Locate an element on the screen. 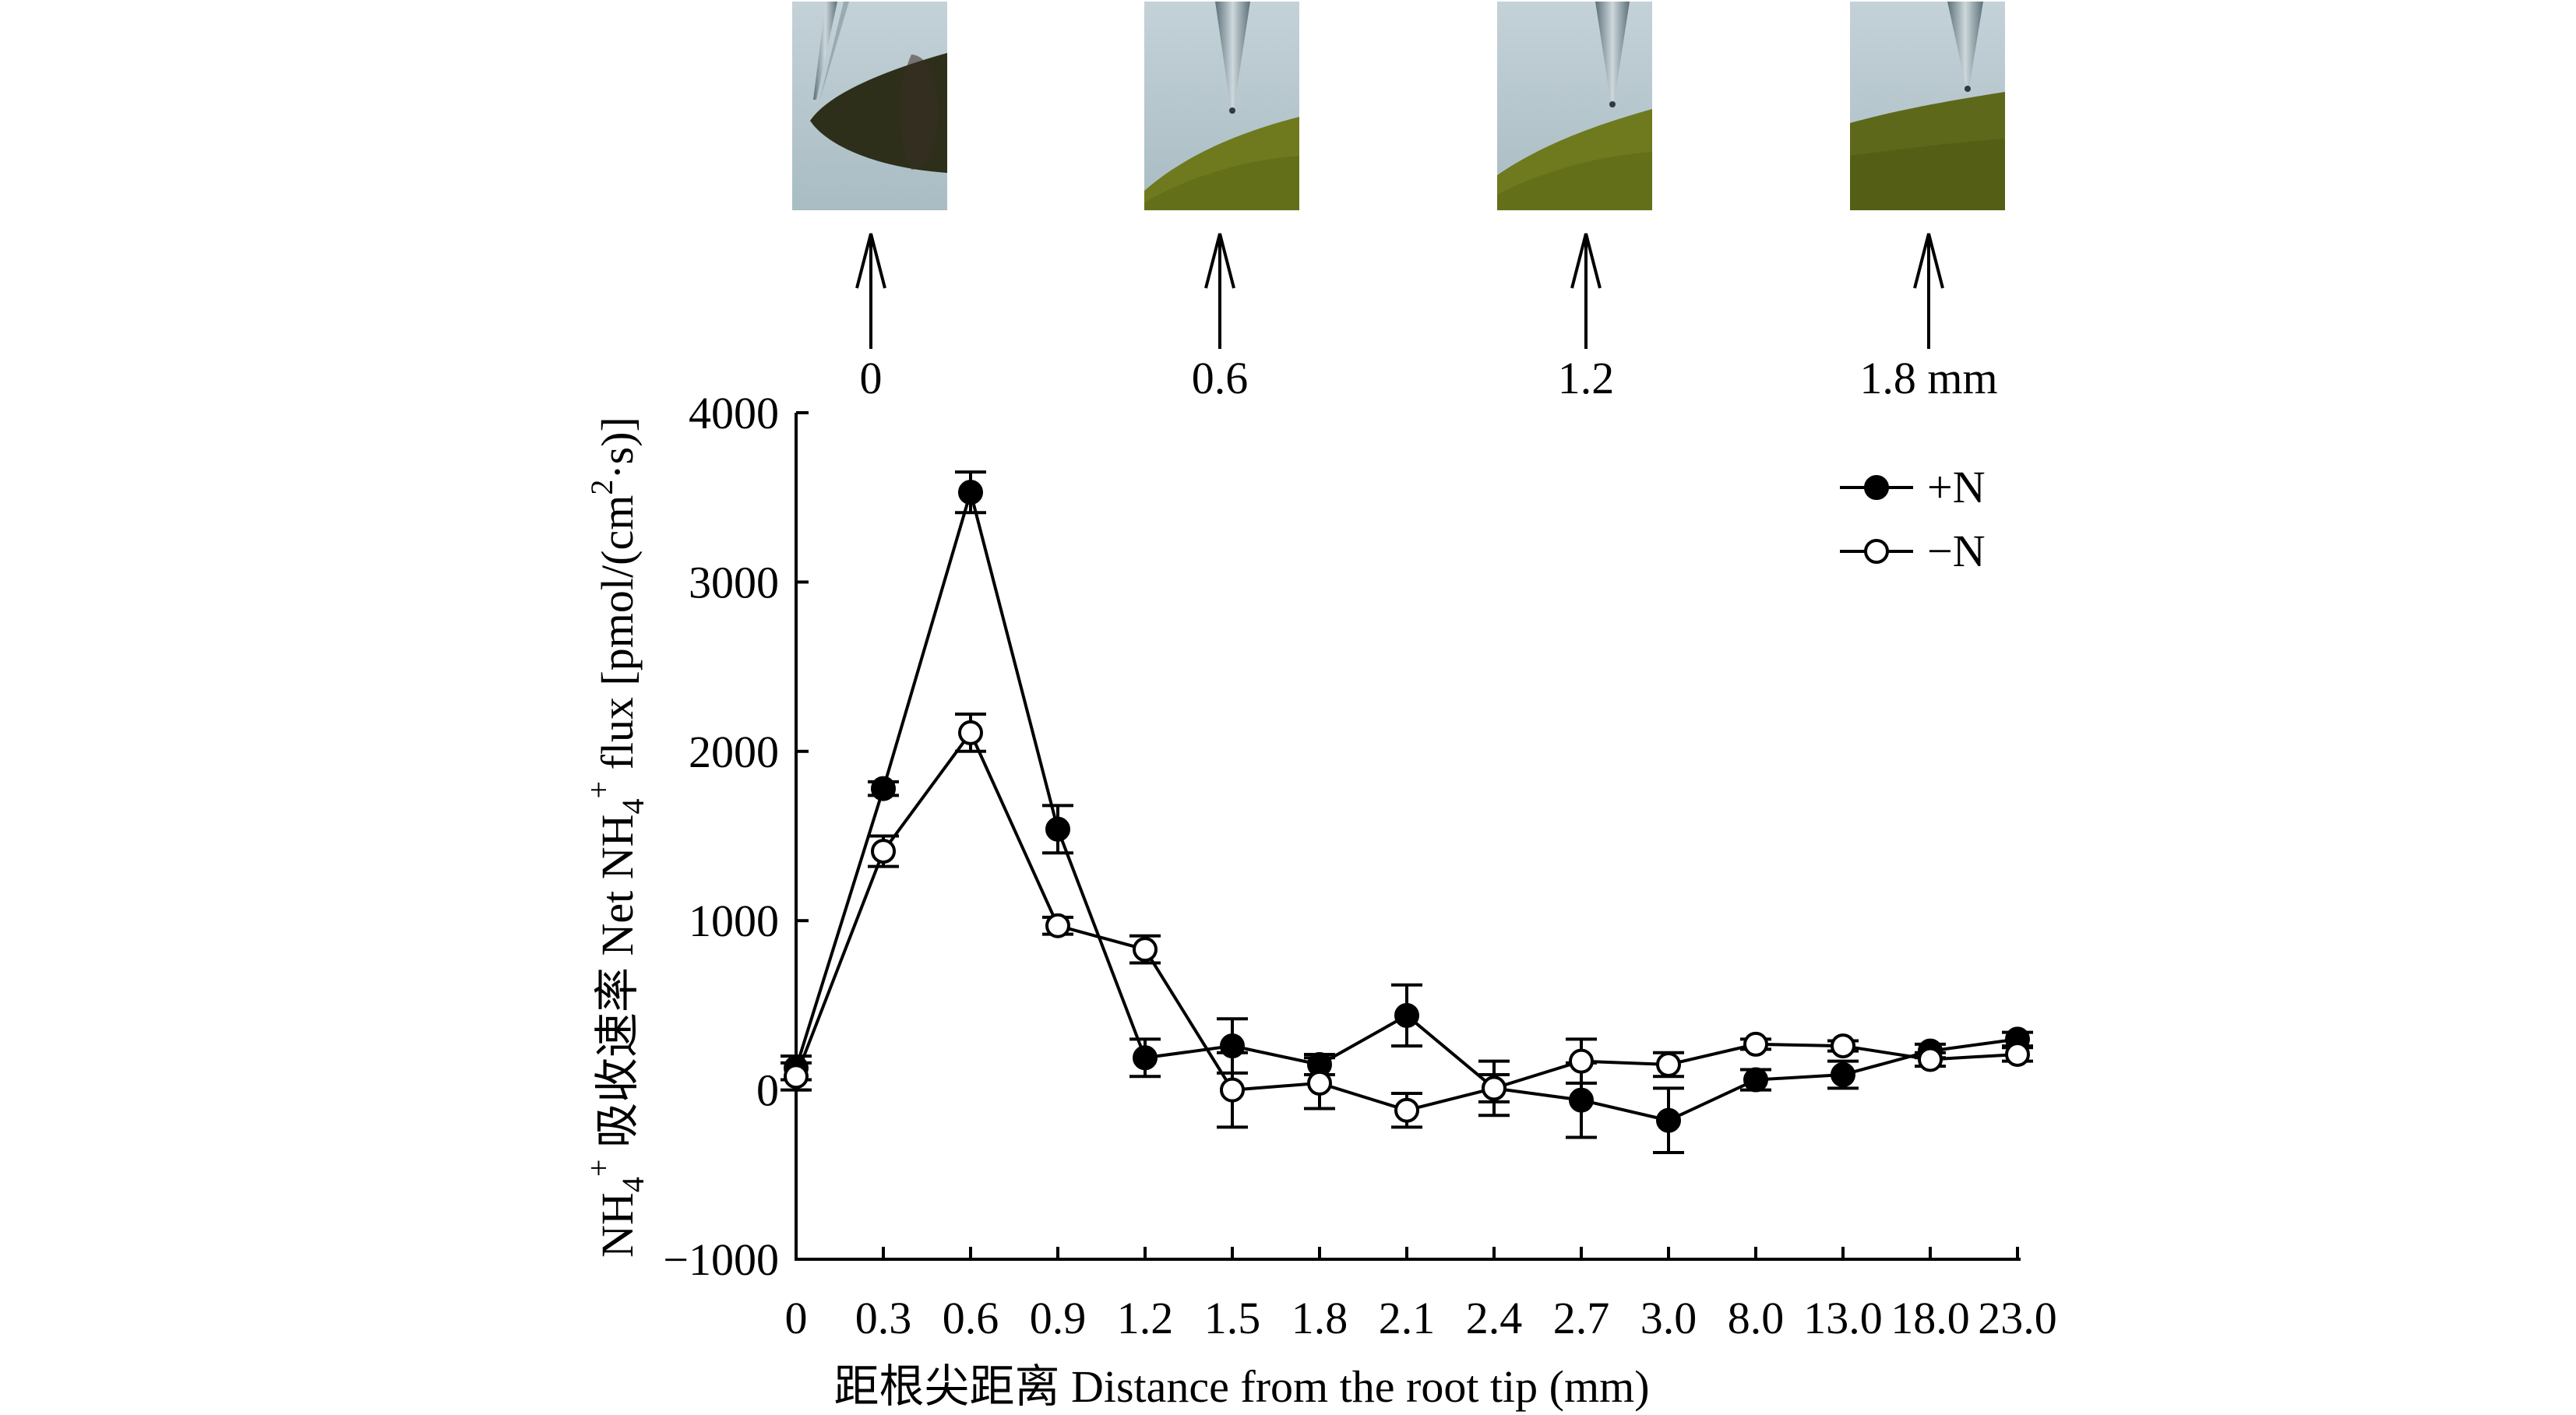 This screenshot has height=1415, width=2576. y-tick-label: 3000 is located at coordinates (734, 582).